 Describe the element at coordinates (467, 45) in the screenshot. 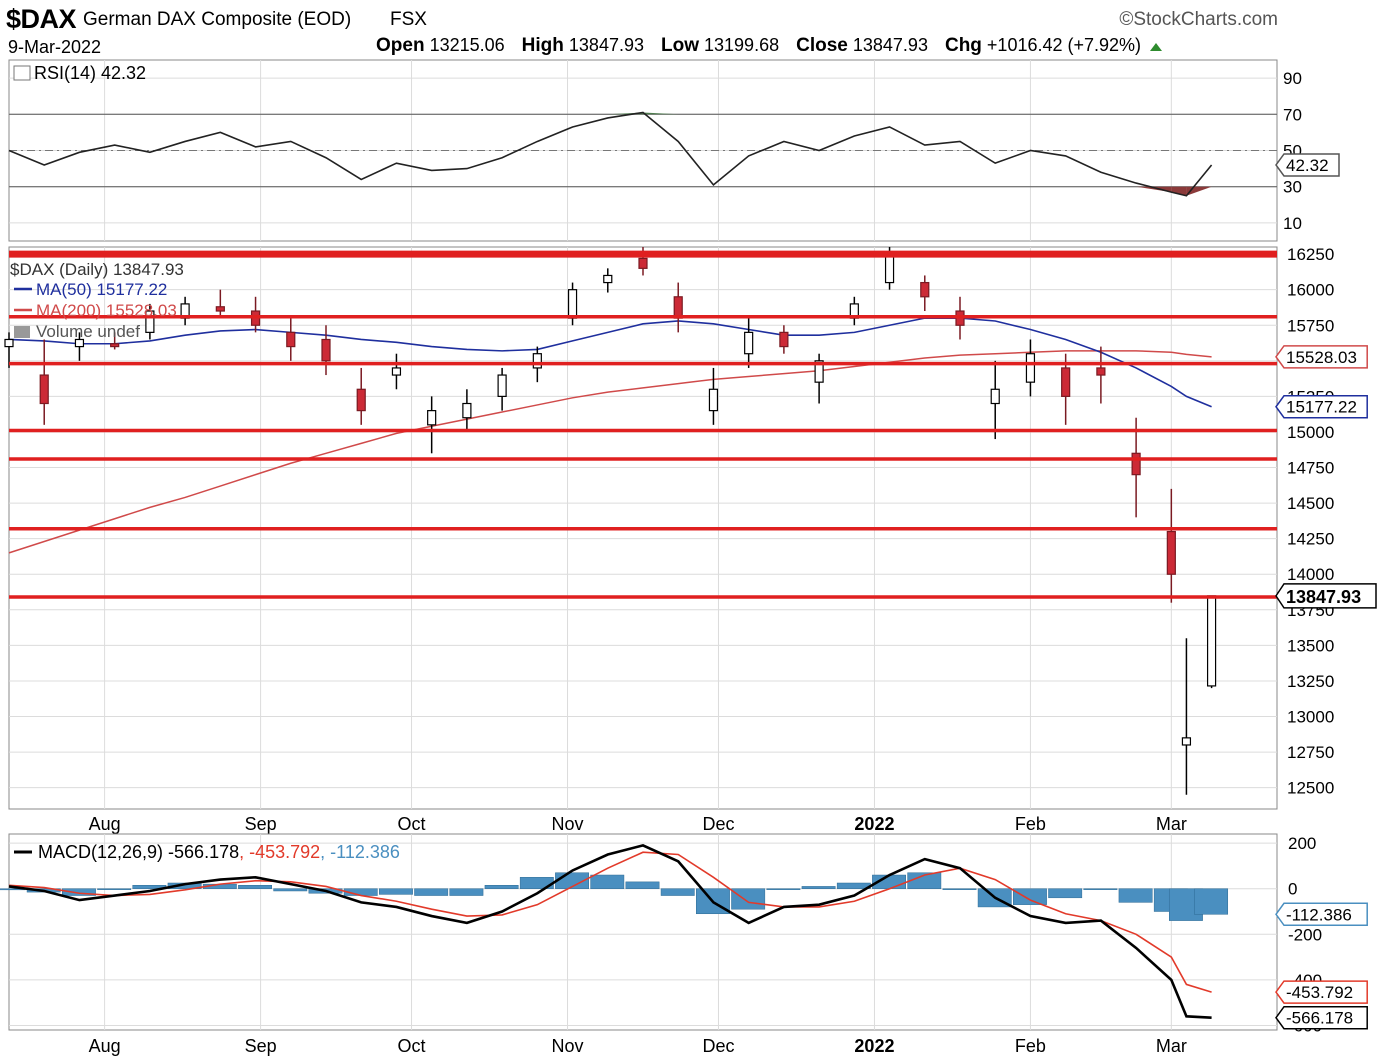

I see `open-value: 13215.06` at that location.